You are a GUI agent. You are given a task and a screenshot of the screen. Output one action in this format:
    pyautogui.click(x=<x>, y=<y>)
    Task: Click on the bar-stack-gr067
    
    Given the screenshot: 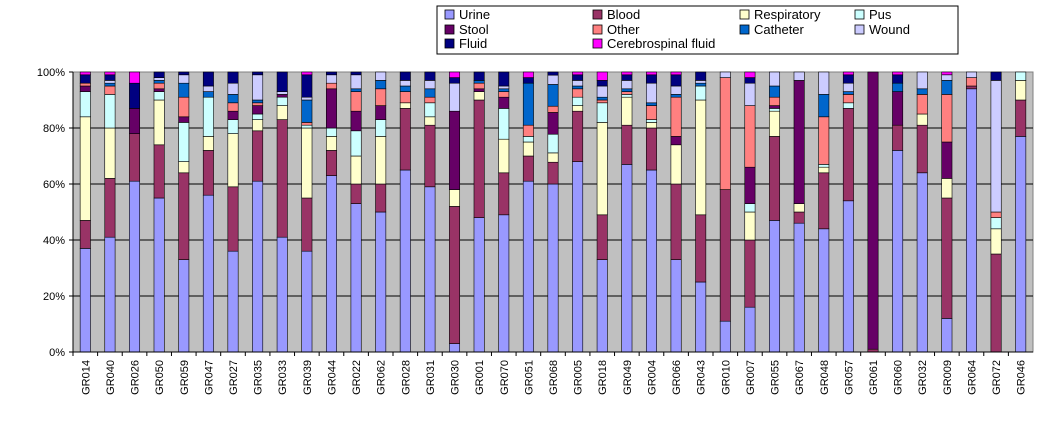 What is the action you would take?
    pyautogui.click(x=799, y=212)
    